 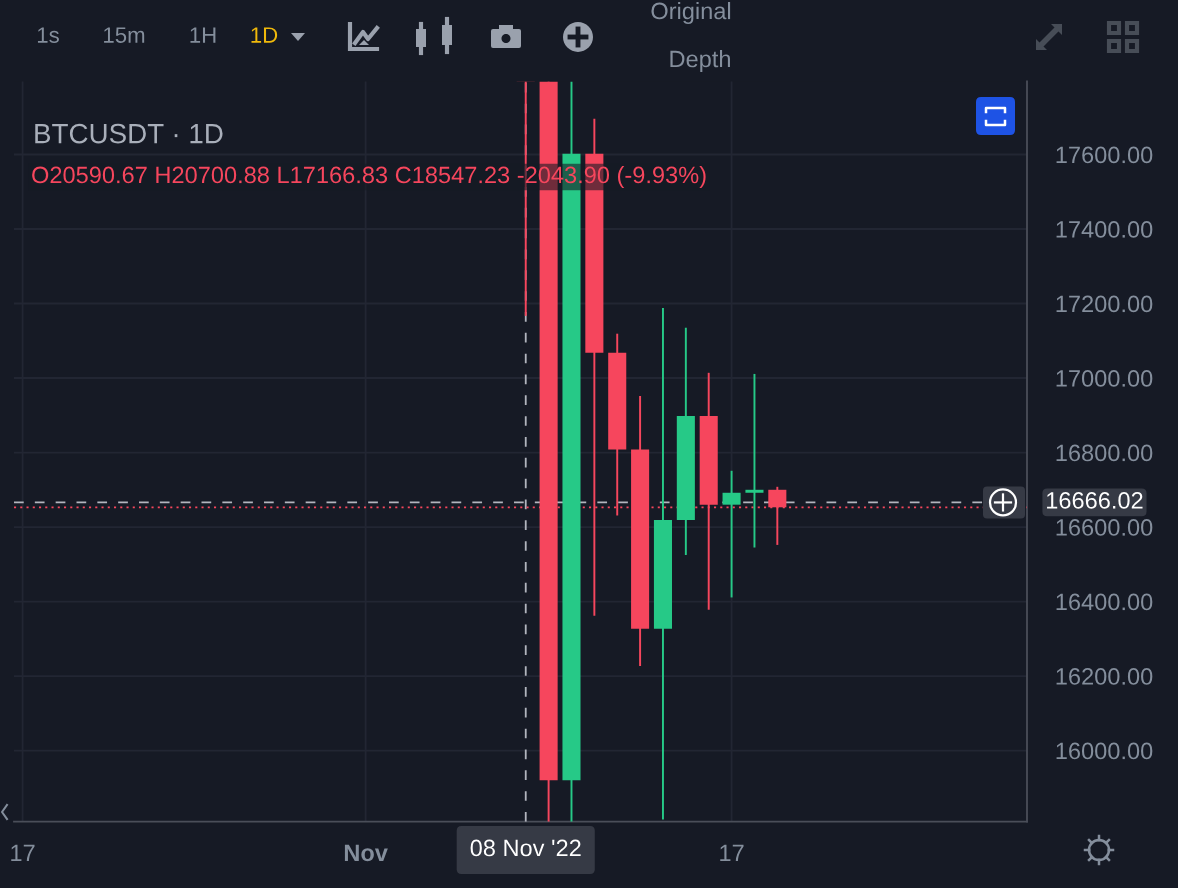 I want to click on ref-line-label: 16666.02, so click(x=1095, y=500).